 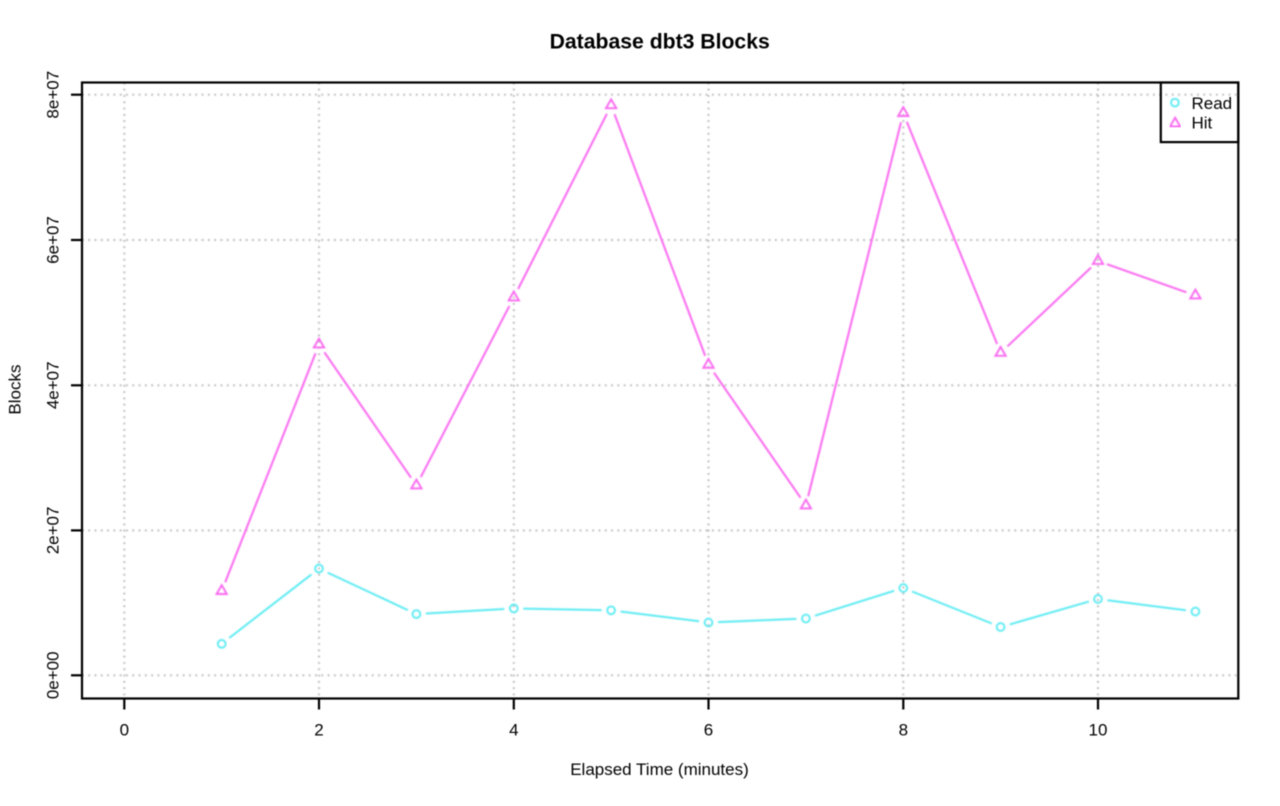 What do you see at coordinates (15, 390) in the screenshot?
I see `svg-text: Blocks` at bounding box center [15, 390].